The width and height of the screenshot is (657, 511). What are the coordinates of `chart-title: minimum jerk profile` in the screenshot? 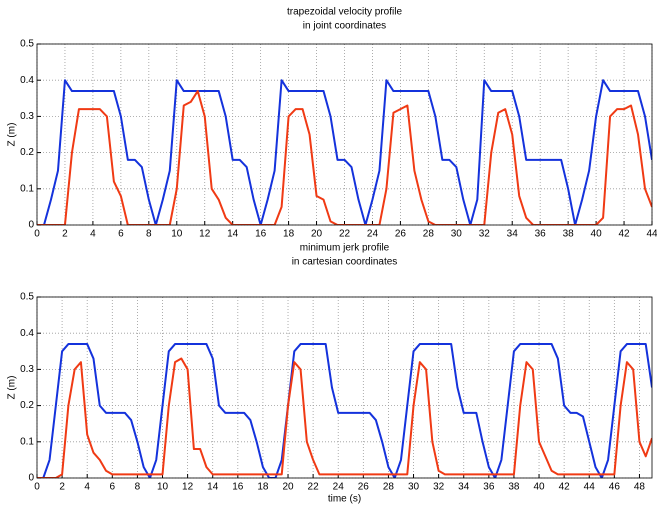 It's located at (345, 248).